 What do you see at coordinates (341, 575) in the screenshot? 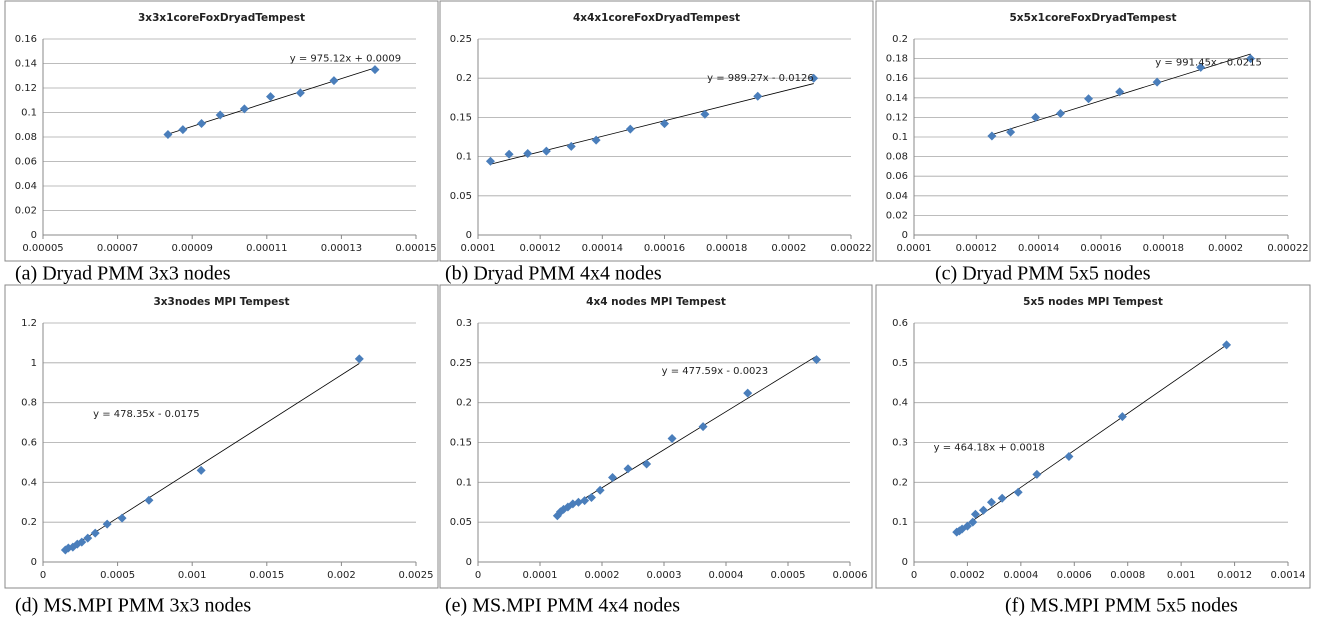
I see `x-tick-label: 0.002` at bounding box center [341, 575].